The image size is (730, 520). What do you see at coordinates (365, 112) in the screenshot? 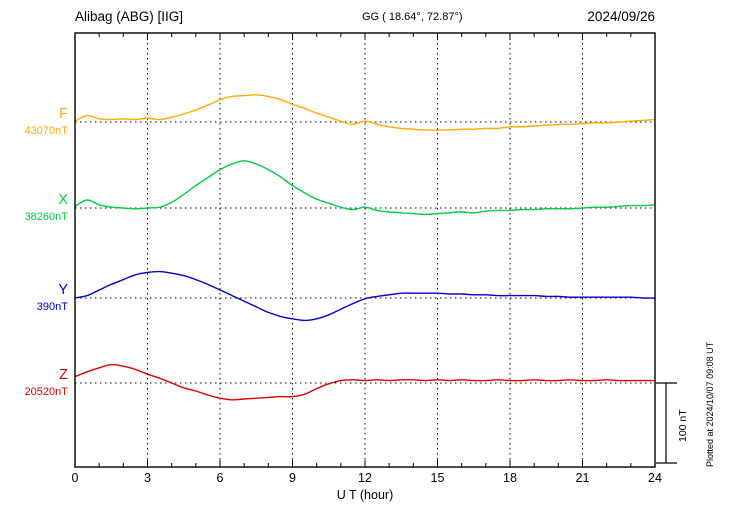
I see `series-line-F` at bounding box center [365, 112].